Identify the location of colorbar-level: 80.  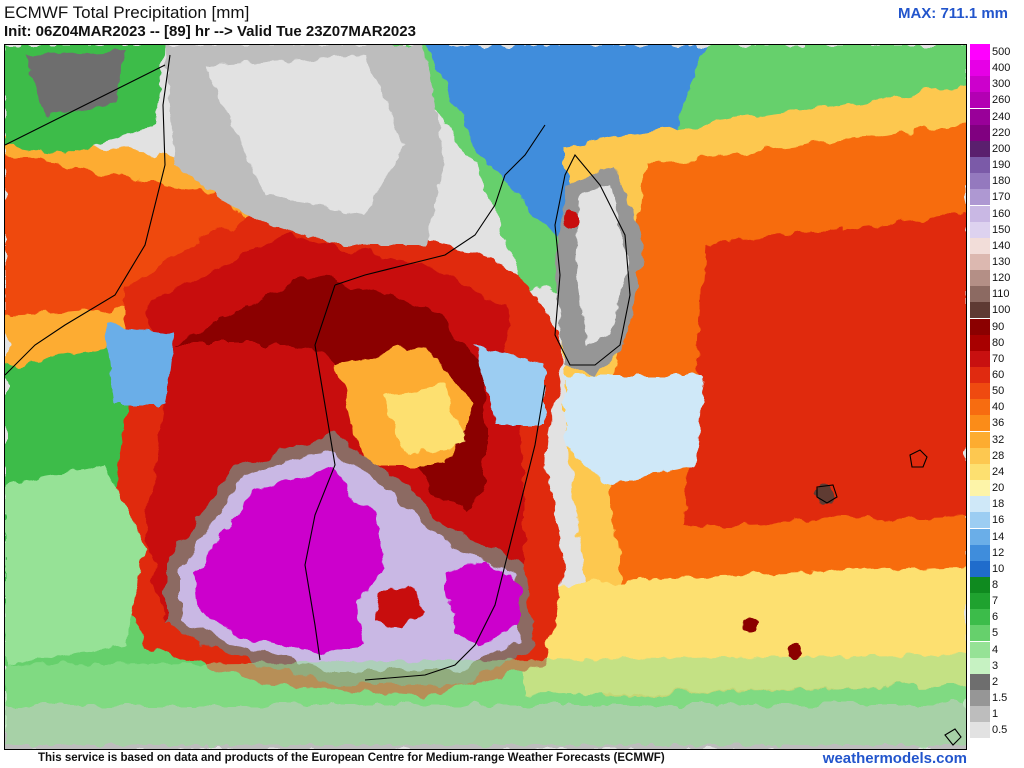
(996, 342).